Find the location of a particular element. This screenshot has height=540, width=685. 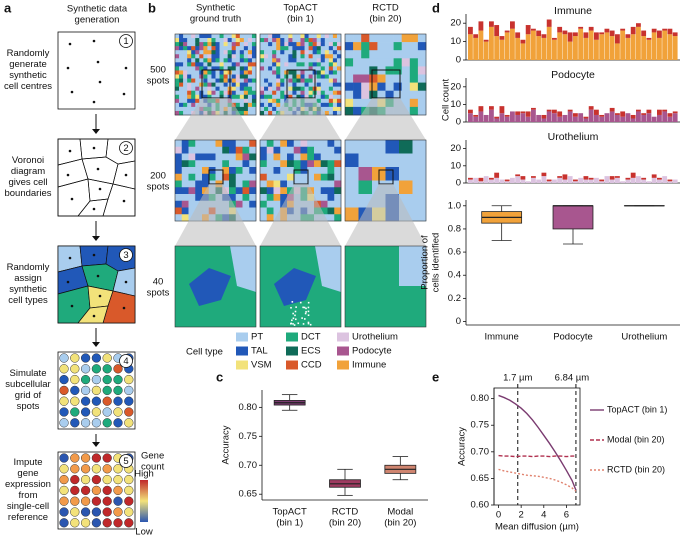

y-tick-label: 0.75 is located at coordinates (480, 425).